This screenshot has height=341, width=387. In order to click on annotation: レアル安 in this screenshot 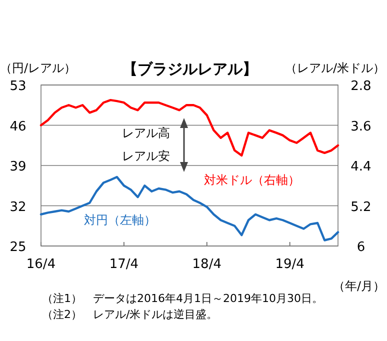, I will do `click(146, 156)`.